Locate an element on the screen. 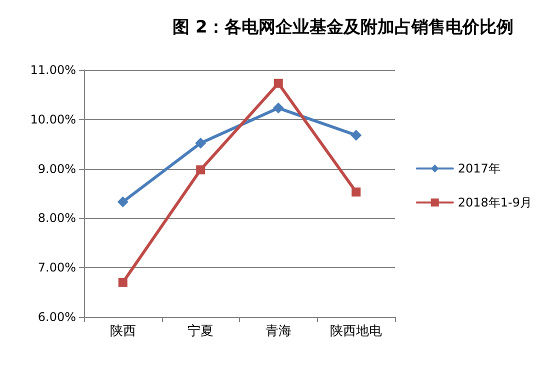 This screenshot has height=371, width=553. y-tick-label: 6.00% is located at coordinates (57, 317).